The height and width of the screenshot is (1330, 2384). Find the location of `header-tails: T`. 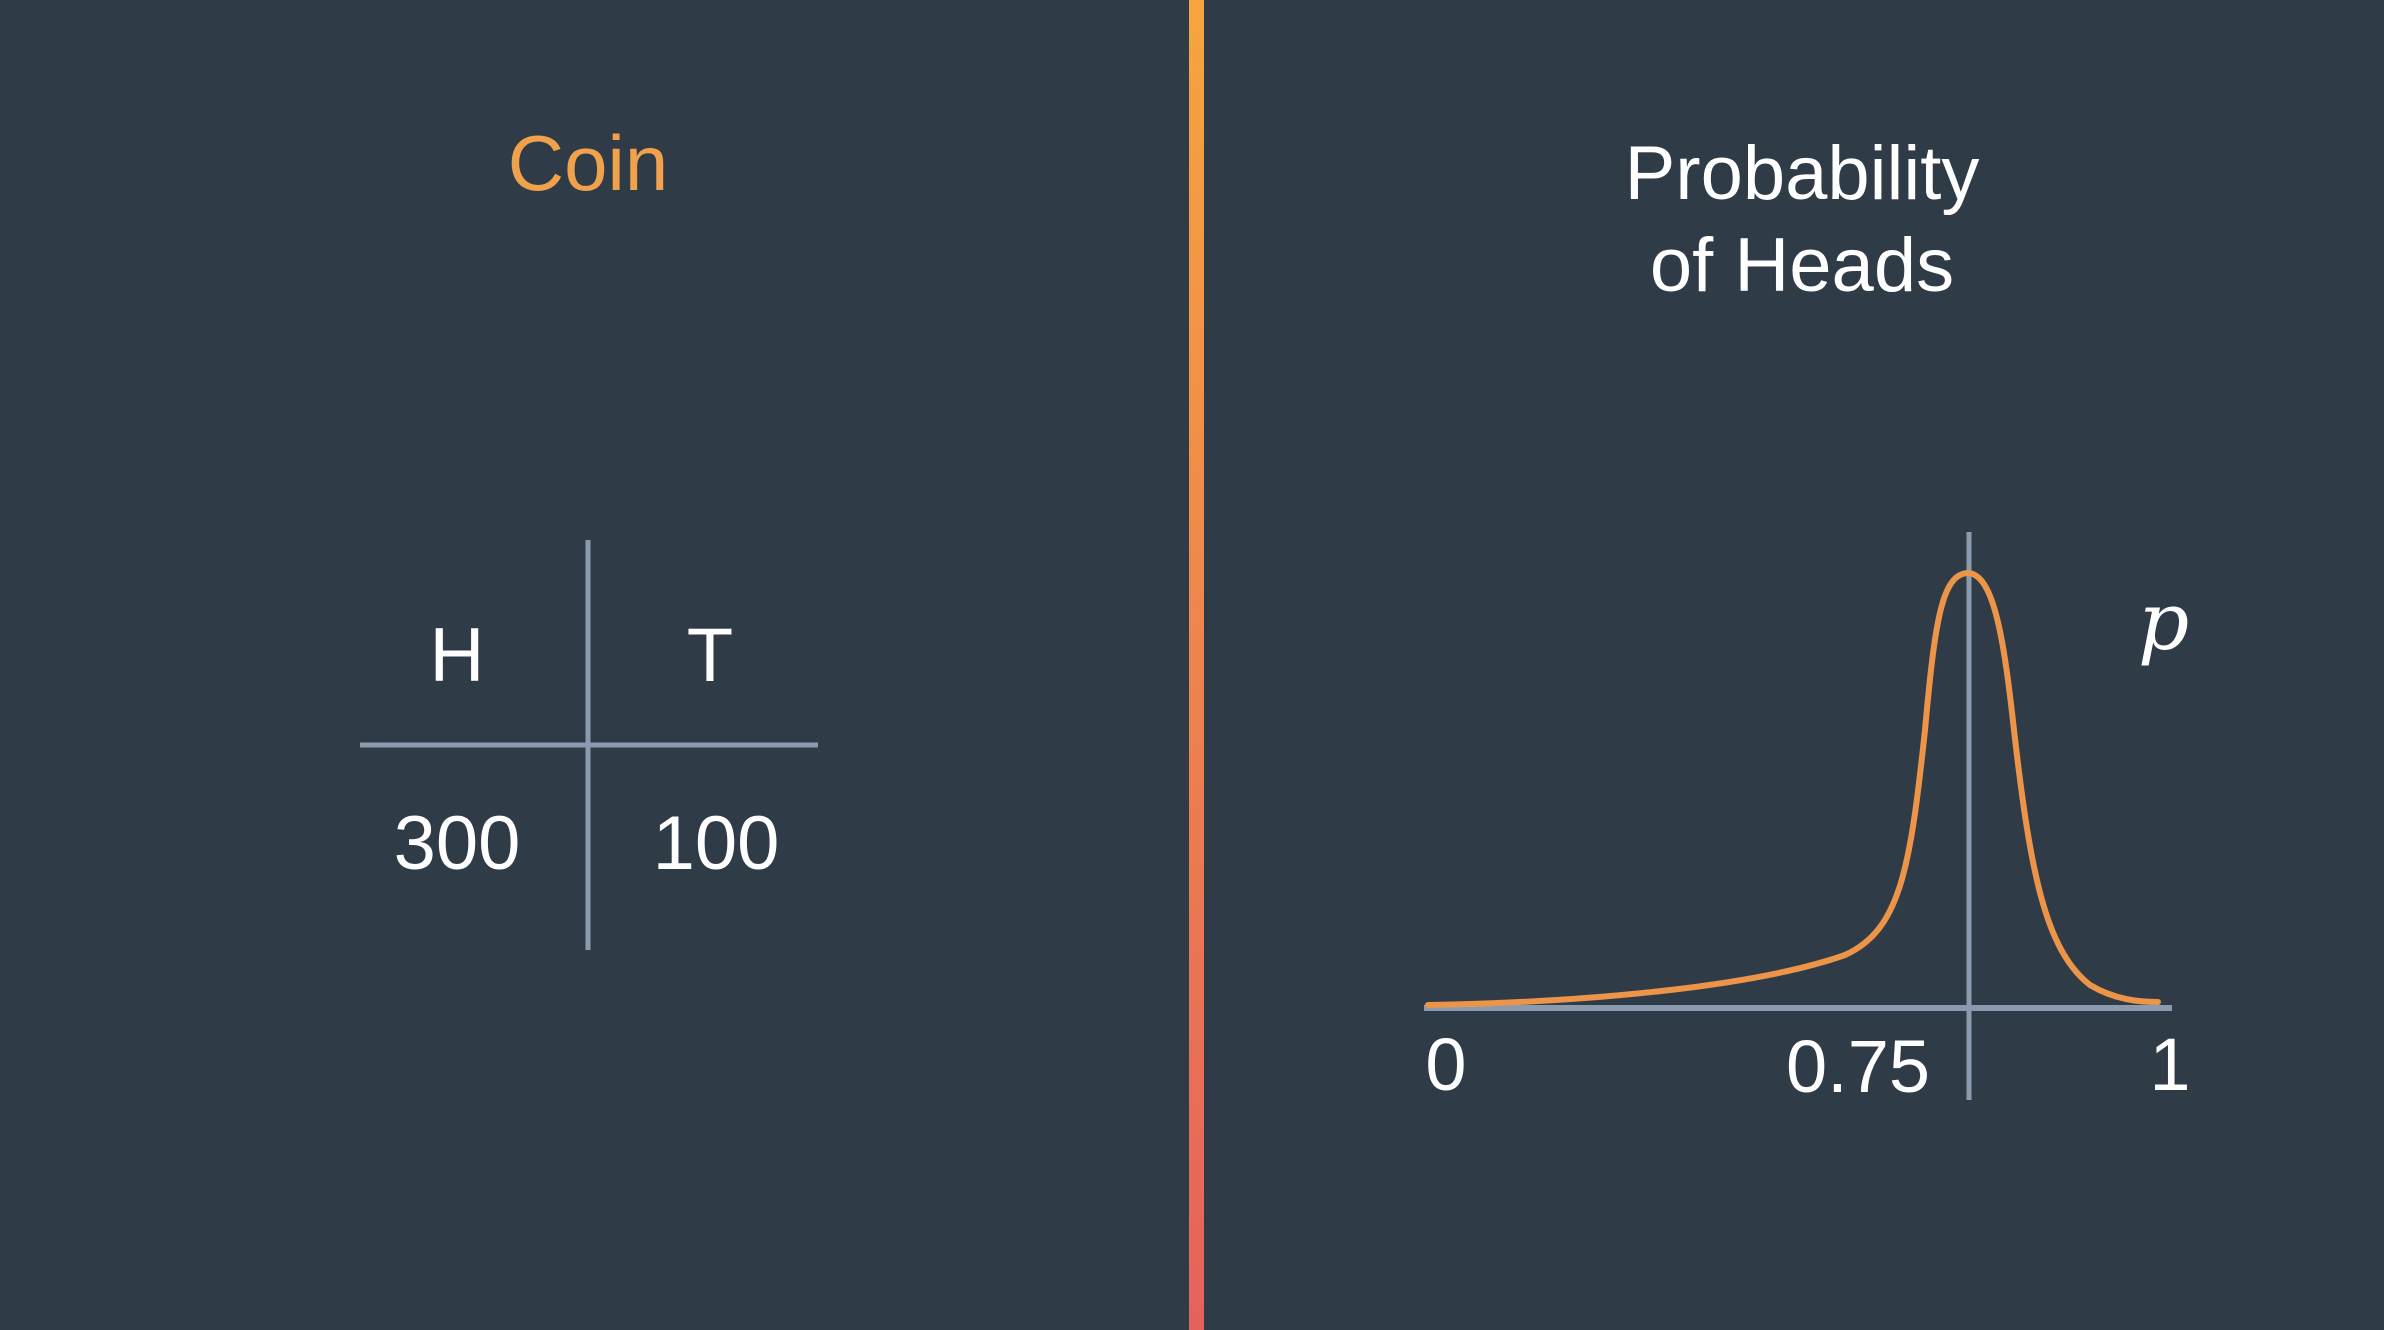

header-tails: T is located at coordinates (710, 655).